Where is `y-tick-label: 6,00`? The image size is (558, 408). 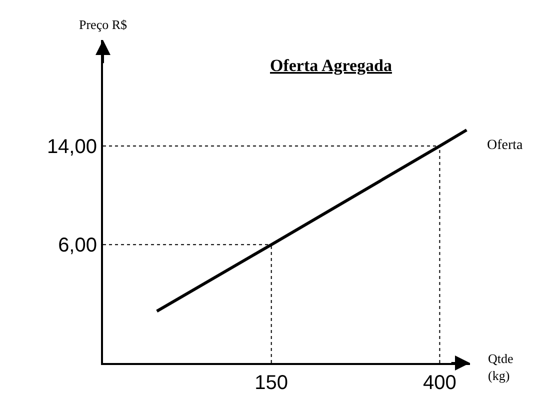
y-tick-label: 6,00 is located at coordinates (77, 245).